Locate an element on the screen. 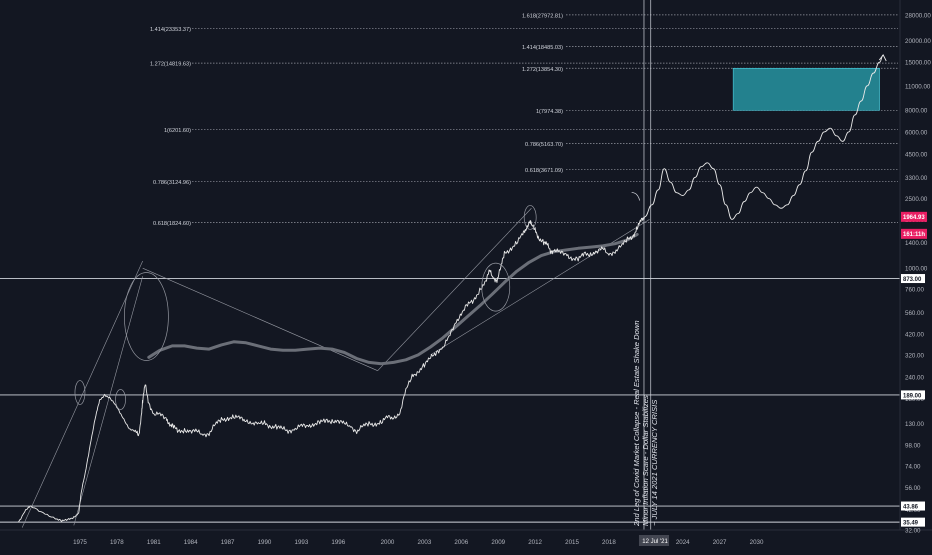  x-tick-label: 1987 is located at coordinates (228, 542).